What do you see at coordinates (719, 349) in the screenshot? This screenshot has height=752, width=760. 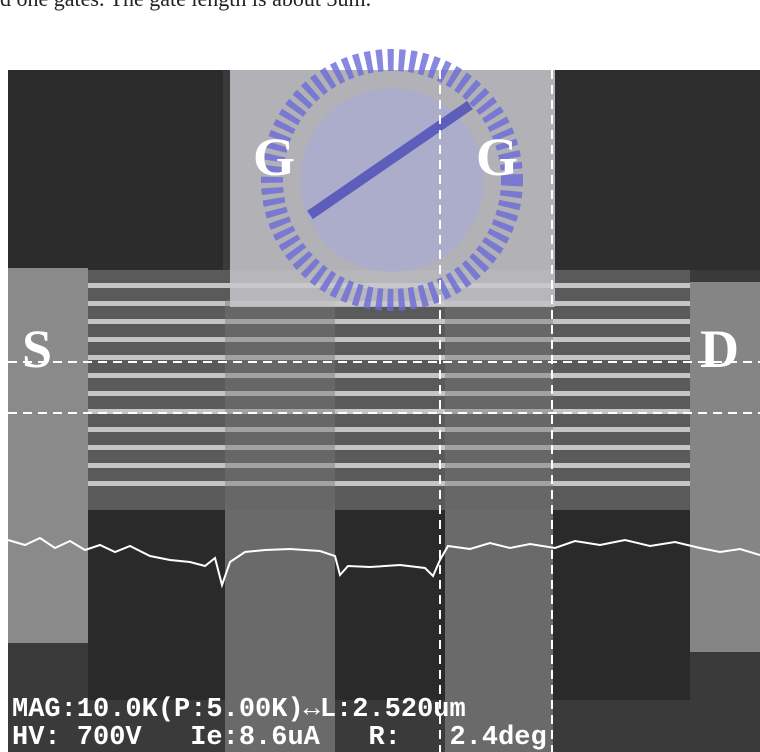 I see `drain-label: D` at bounding box center [719, 349].